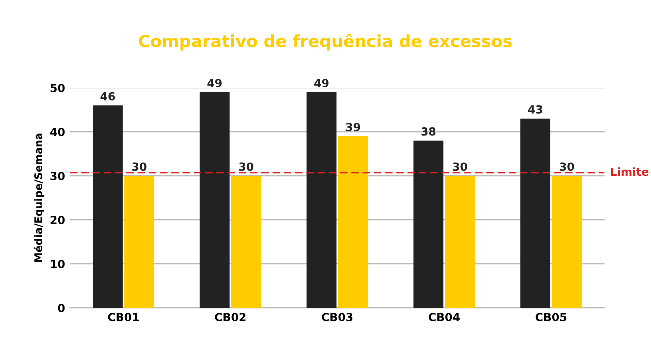  I want to click on x-tick-label: CB03, so click(337, 317).